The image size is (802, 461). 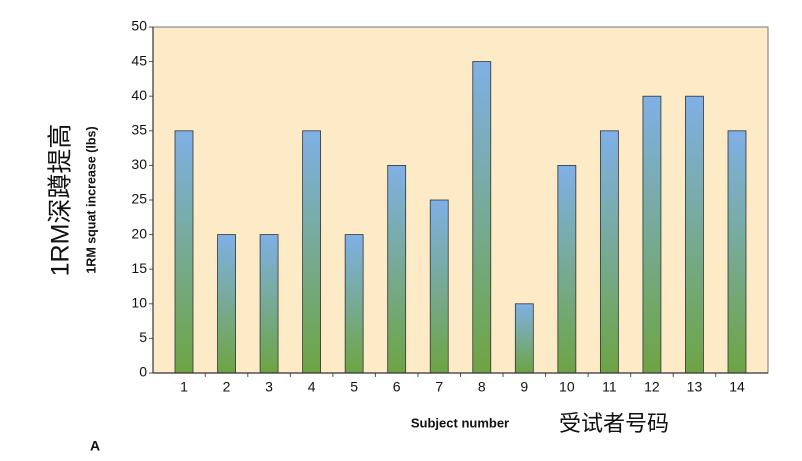 What do you see at coordinates (139, 60) in the screenshot?
I see `y-tick-label: 45` at bounding box center [139, 60].